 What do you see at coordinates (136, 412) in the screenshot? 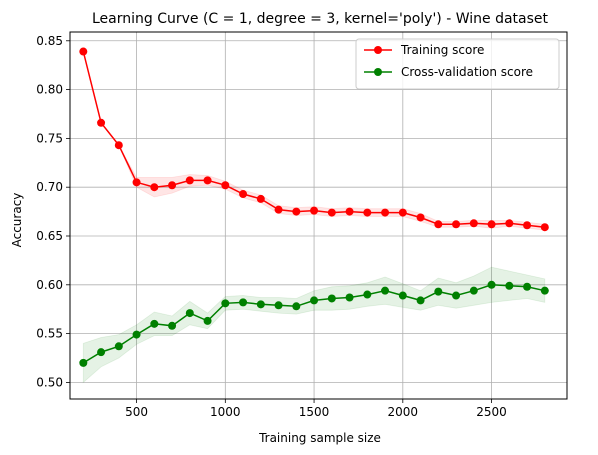
I see `x-tick-label: 500` at bounding box center [136, 412].